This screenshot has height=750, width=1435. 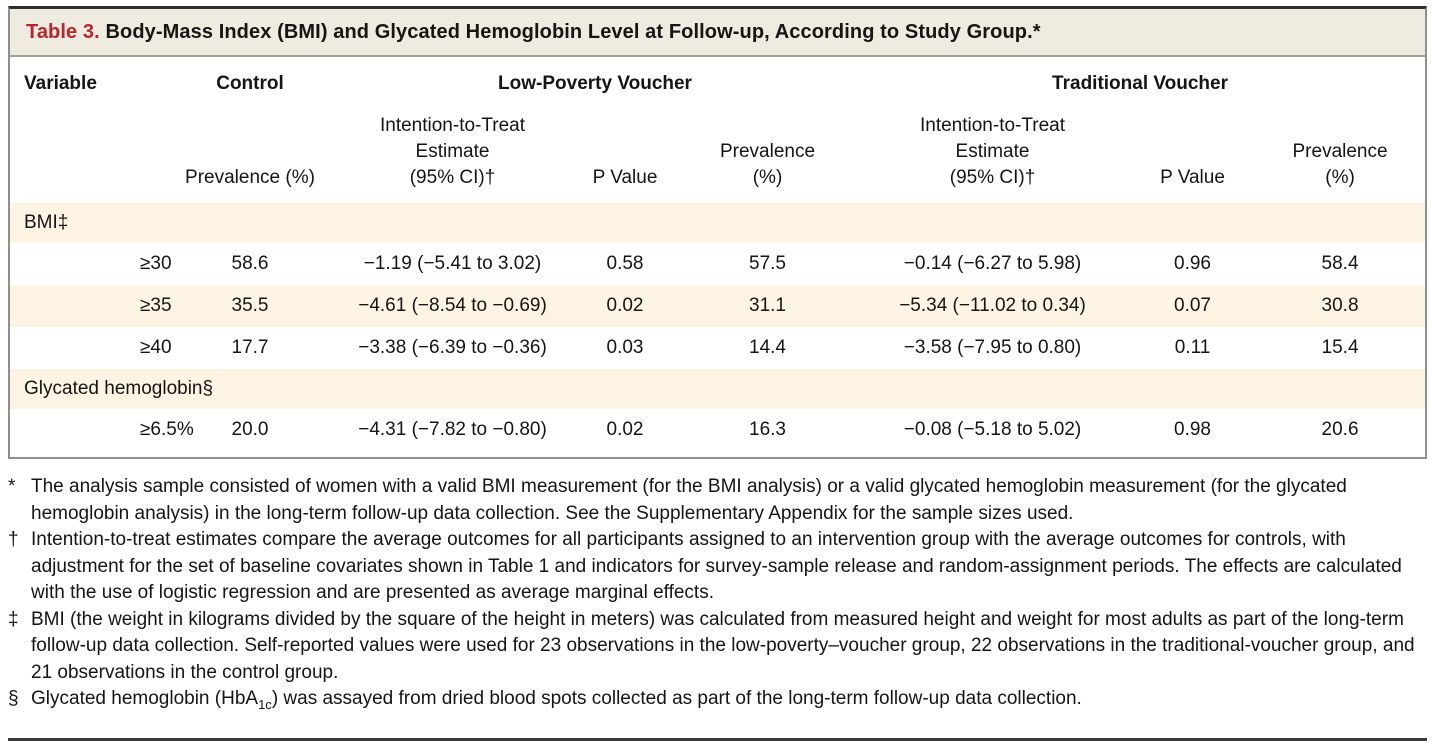 I want to click on cell-lpv-prevalence: 16.3, so click(x=767, y=429).